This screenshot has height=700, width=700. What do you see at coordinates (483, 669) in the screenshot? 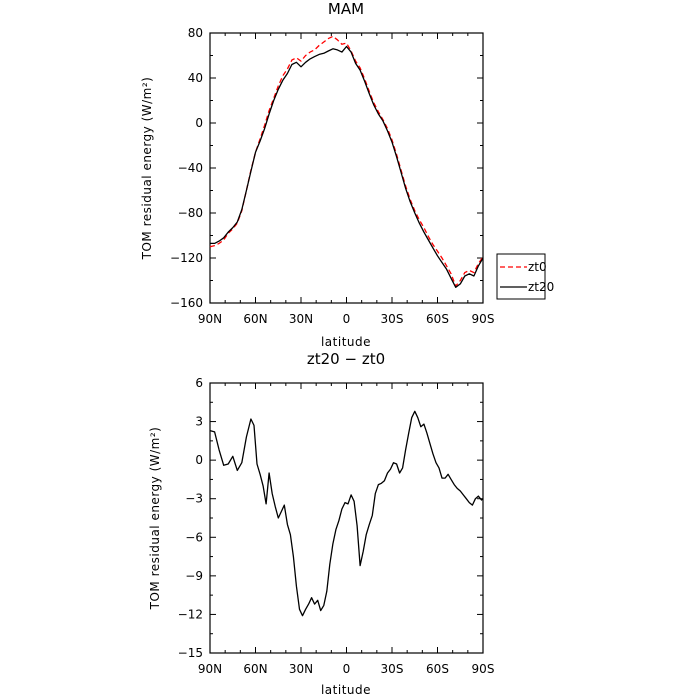
I see `bottom-x-tick-label: 90S` at bounding box center [483, 669].